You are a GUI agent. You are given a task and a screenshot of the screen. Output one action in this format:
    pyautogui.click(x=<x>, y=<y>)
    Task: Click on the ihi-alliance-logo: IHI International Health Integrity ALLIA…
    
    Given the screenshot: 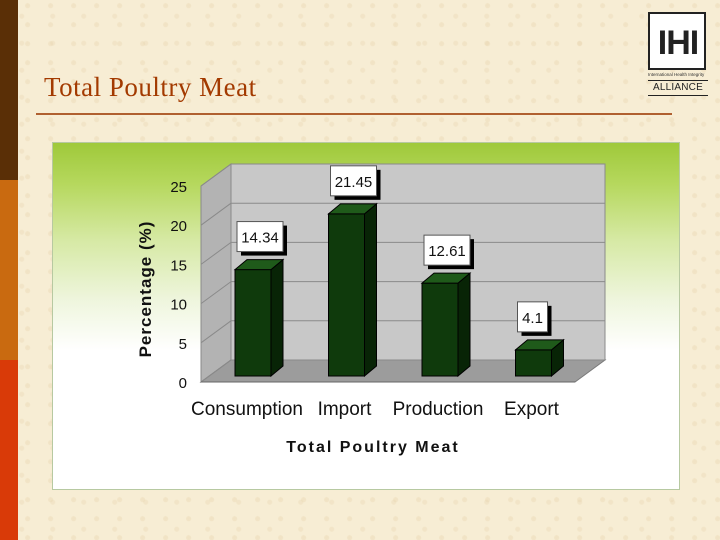 What is the action you would take?
    pyautogui.click(x=678, y=54)
    